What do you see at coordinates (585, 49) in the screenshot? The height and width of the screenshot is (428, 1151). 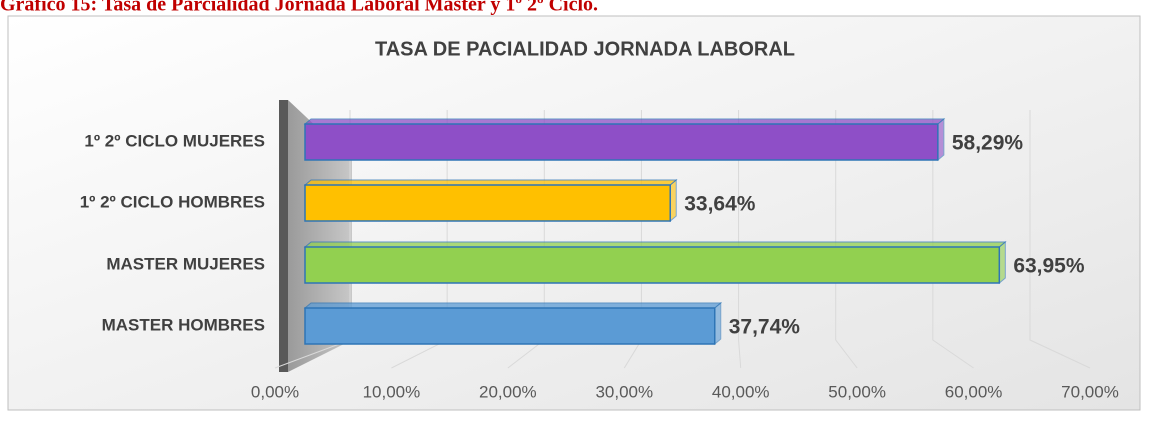 I see `chart-title: TASA DE PACIALIDAD JORNADA LABORAL` at bounding box center [585, 49].